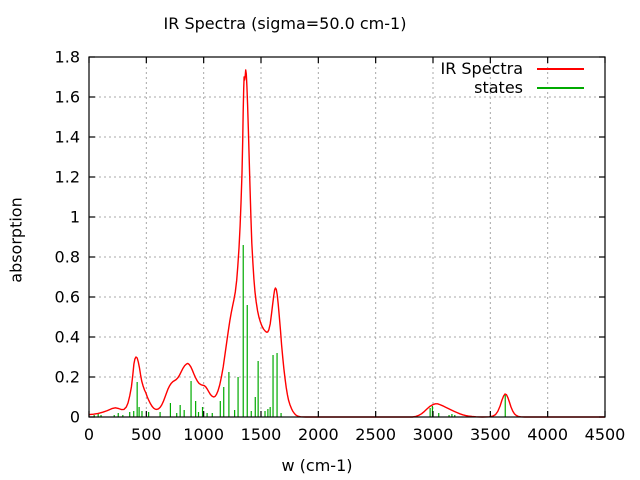  What do you see at coordinates (67, 377) in the screenshot?
I see `y-tick-label: 0.2` at bounding box center [67, 377].